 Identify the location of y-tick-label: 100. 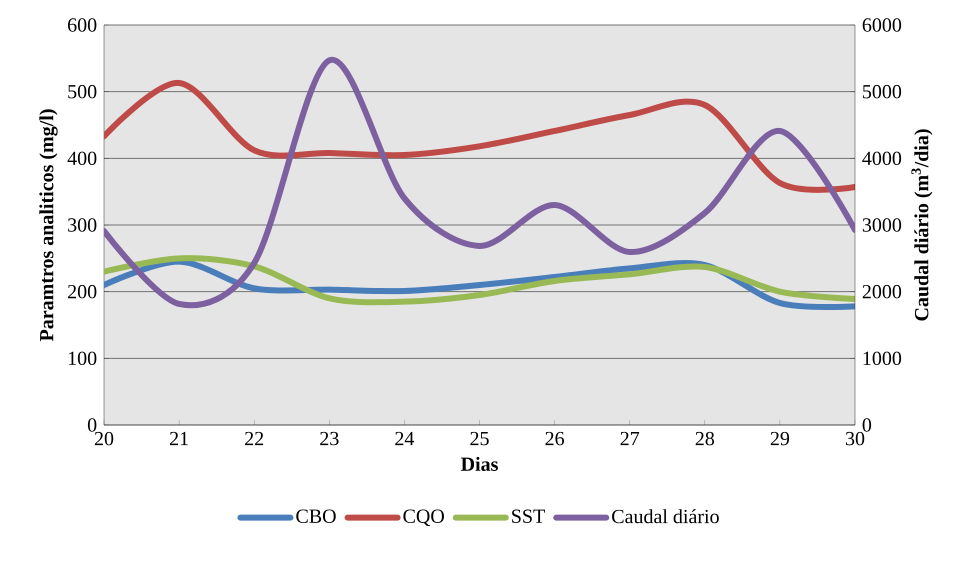
(82, 359).